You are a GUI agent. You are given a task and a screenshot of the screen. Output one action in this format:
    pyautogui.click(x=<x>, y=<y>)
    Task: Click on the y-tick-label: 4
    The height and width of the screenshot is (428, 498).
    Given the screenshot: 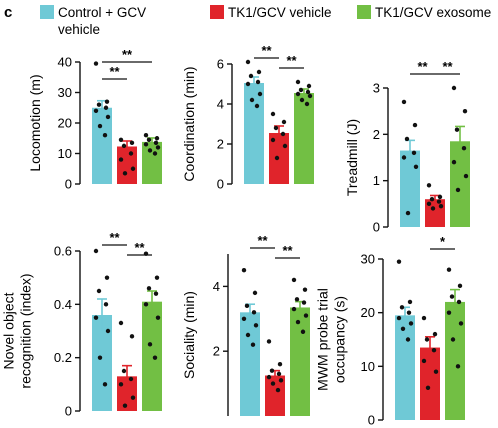 What is the action you would take?
    pyautogui.click(x=216, y=286)
    